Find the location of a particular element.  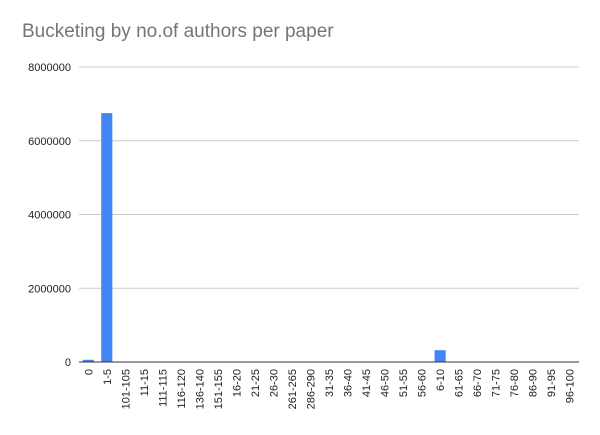

x-tick-label: 286-290 is located at coordinates (311, 389).